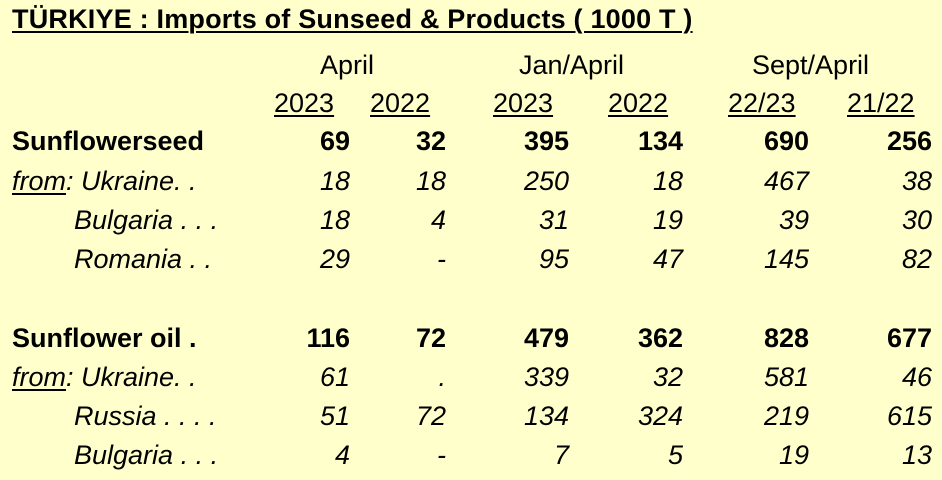 This screenshot has width=942, height=480. Describe the element at coordinates (471, 186) in the screenshot. I see `table-row-seed-ukraine: from: Ukraine. . 18 18 250 18 467 38` at that location.